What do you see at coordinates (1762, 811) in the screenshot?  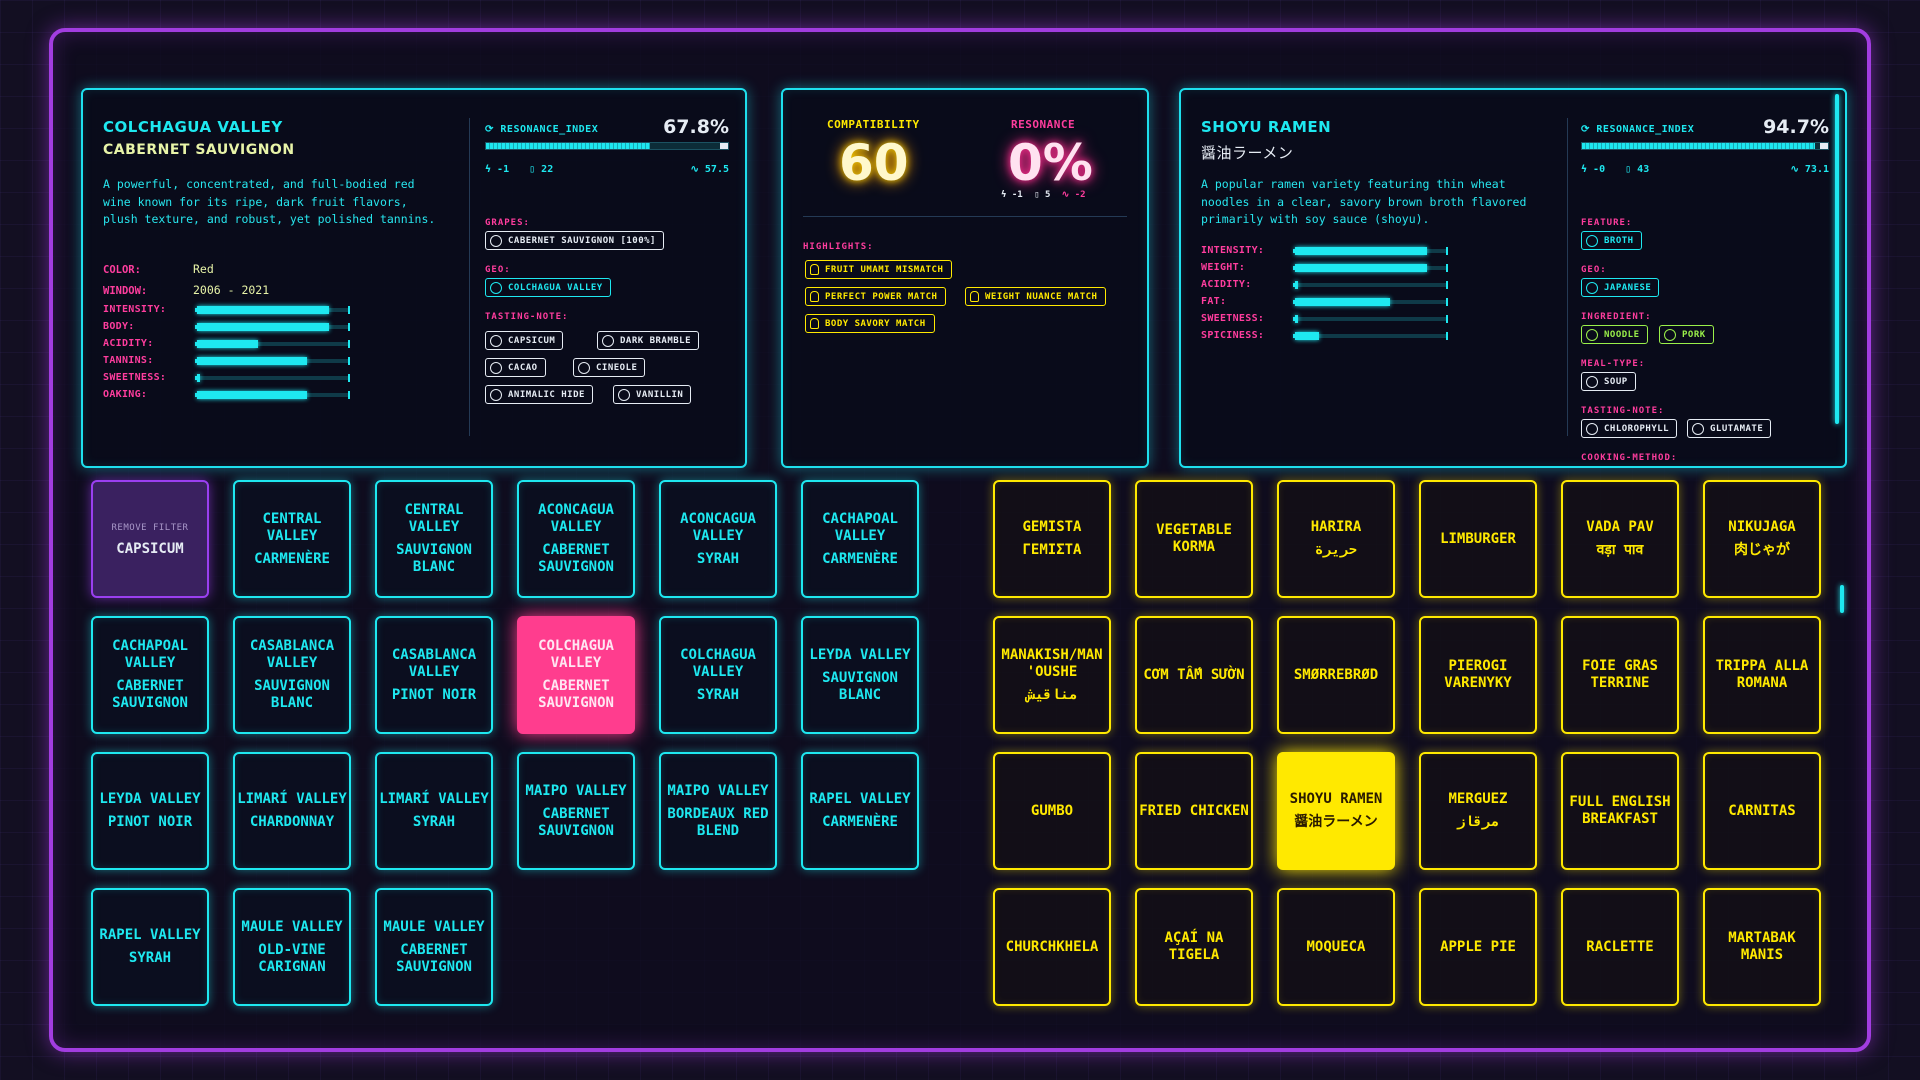 I see `food-tile: CARNITAS` at bounding box center [1762, 811].